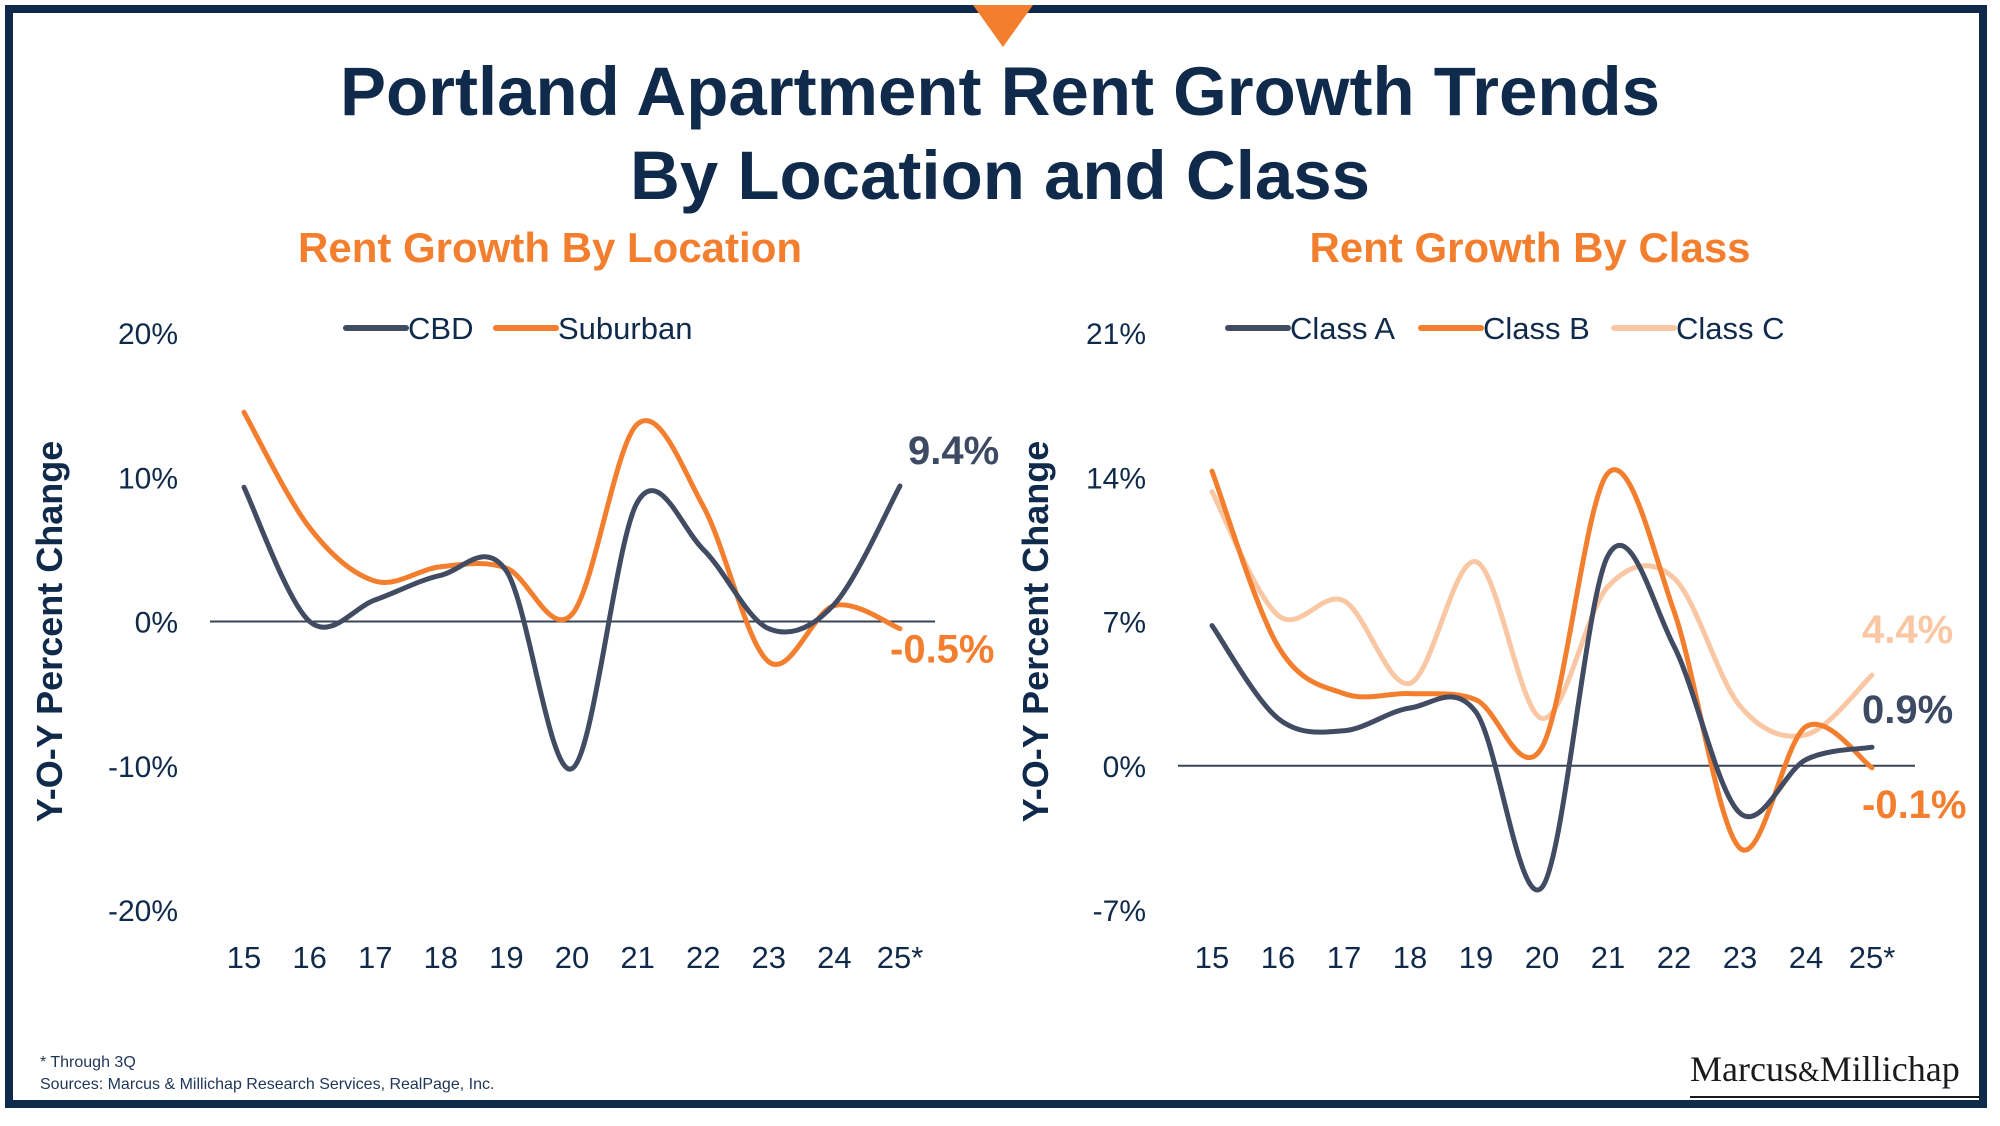  I want to click on series-line-class-b, so click(1542, 660).